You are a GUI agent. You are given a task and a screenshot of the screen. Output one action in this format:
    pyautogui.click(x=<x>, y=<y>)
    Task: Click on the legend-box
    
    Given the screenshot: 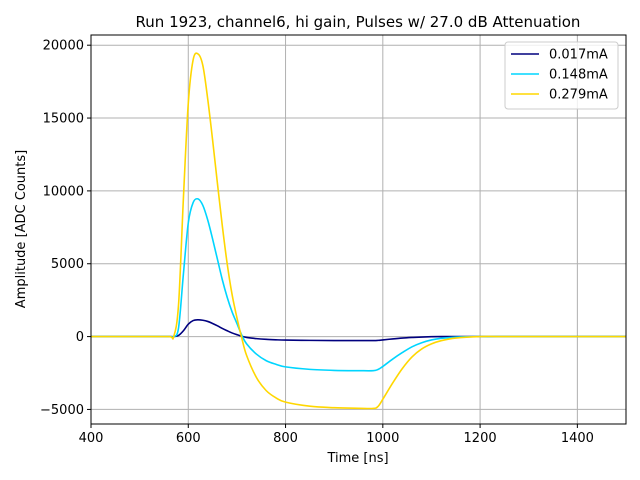 What is the action you would take?
    pyautogui.click(x=561, y=75)
    